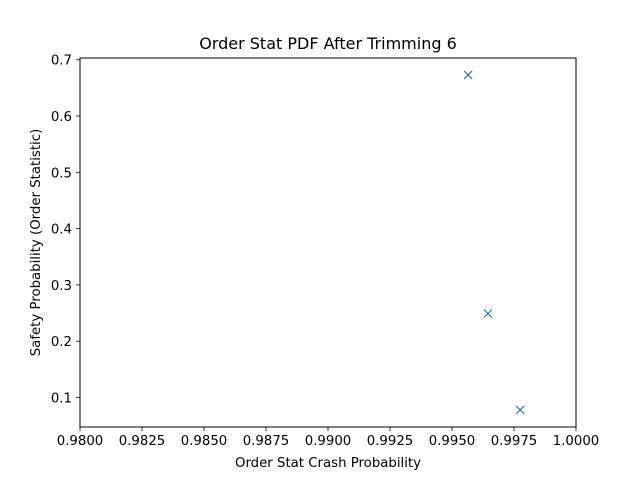 The width and height of the screenshot is (640, 480). Describe the element at coordinates (61, 286) in the screenshot. I see `y-tick-label: 0.3` at that location.